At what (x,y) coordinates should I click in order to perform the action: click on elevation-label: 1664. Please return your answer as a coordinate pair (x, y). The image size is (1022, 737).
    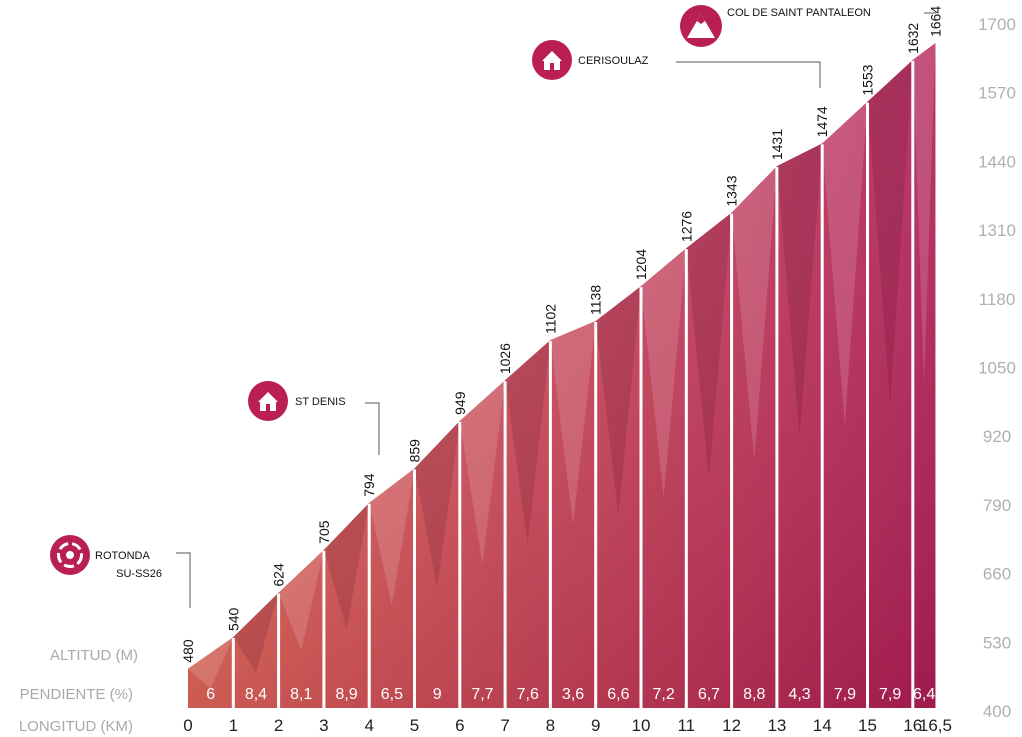
    Looking at the image, I should click on (935, 21).